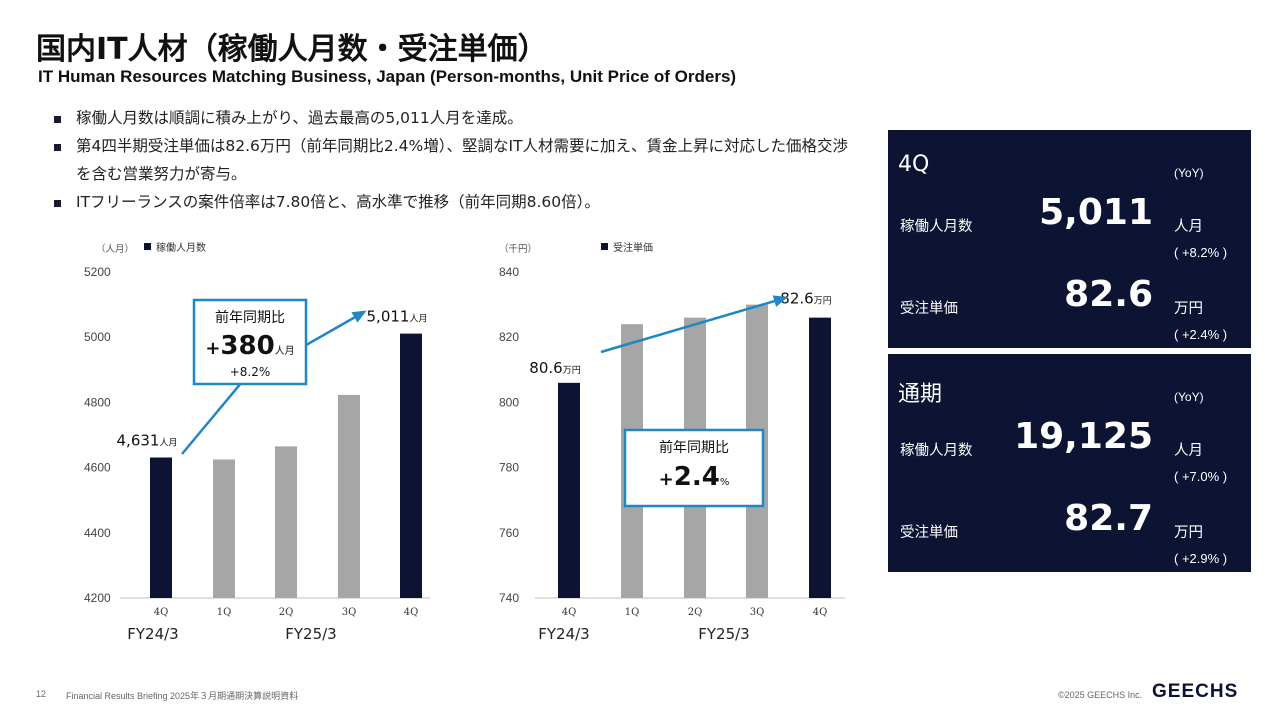  What do you see at coordinates (1083, 436) in the screenshot?
I see `summary-row-value: 19,125` at bounding box center [1083, 436].